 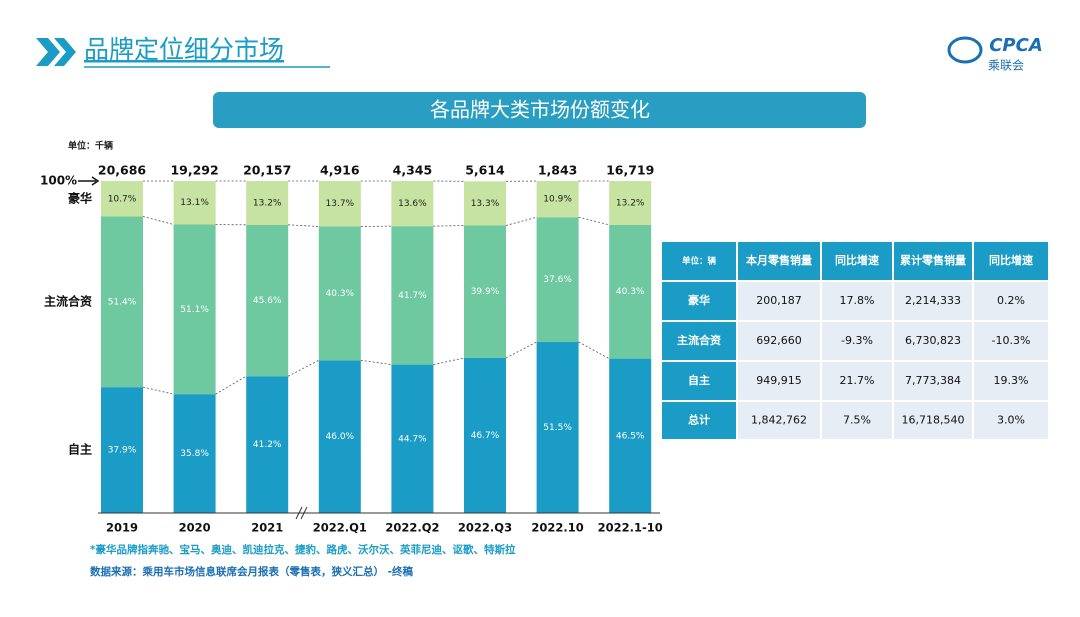 I want to click on data-label: 13.3%, so click(x=485, y=204).